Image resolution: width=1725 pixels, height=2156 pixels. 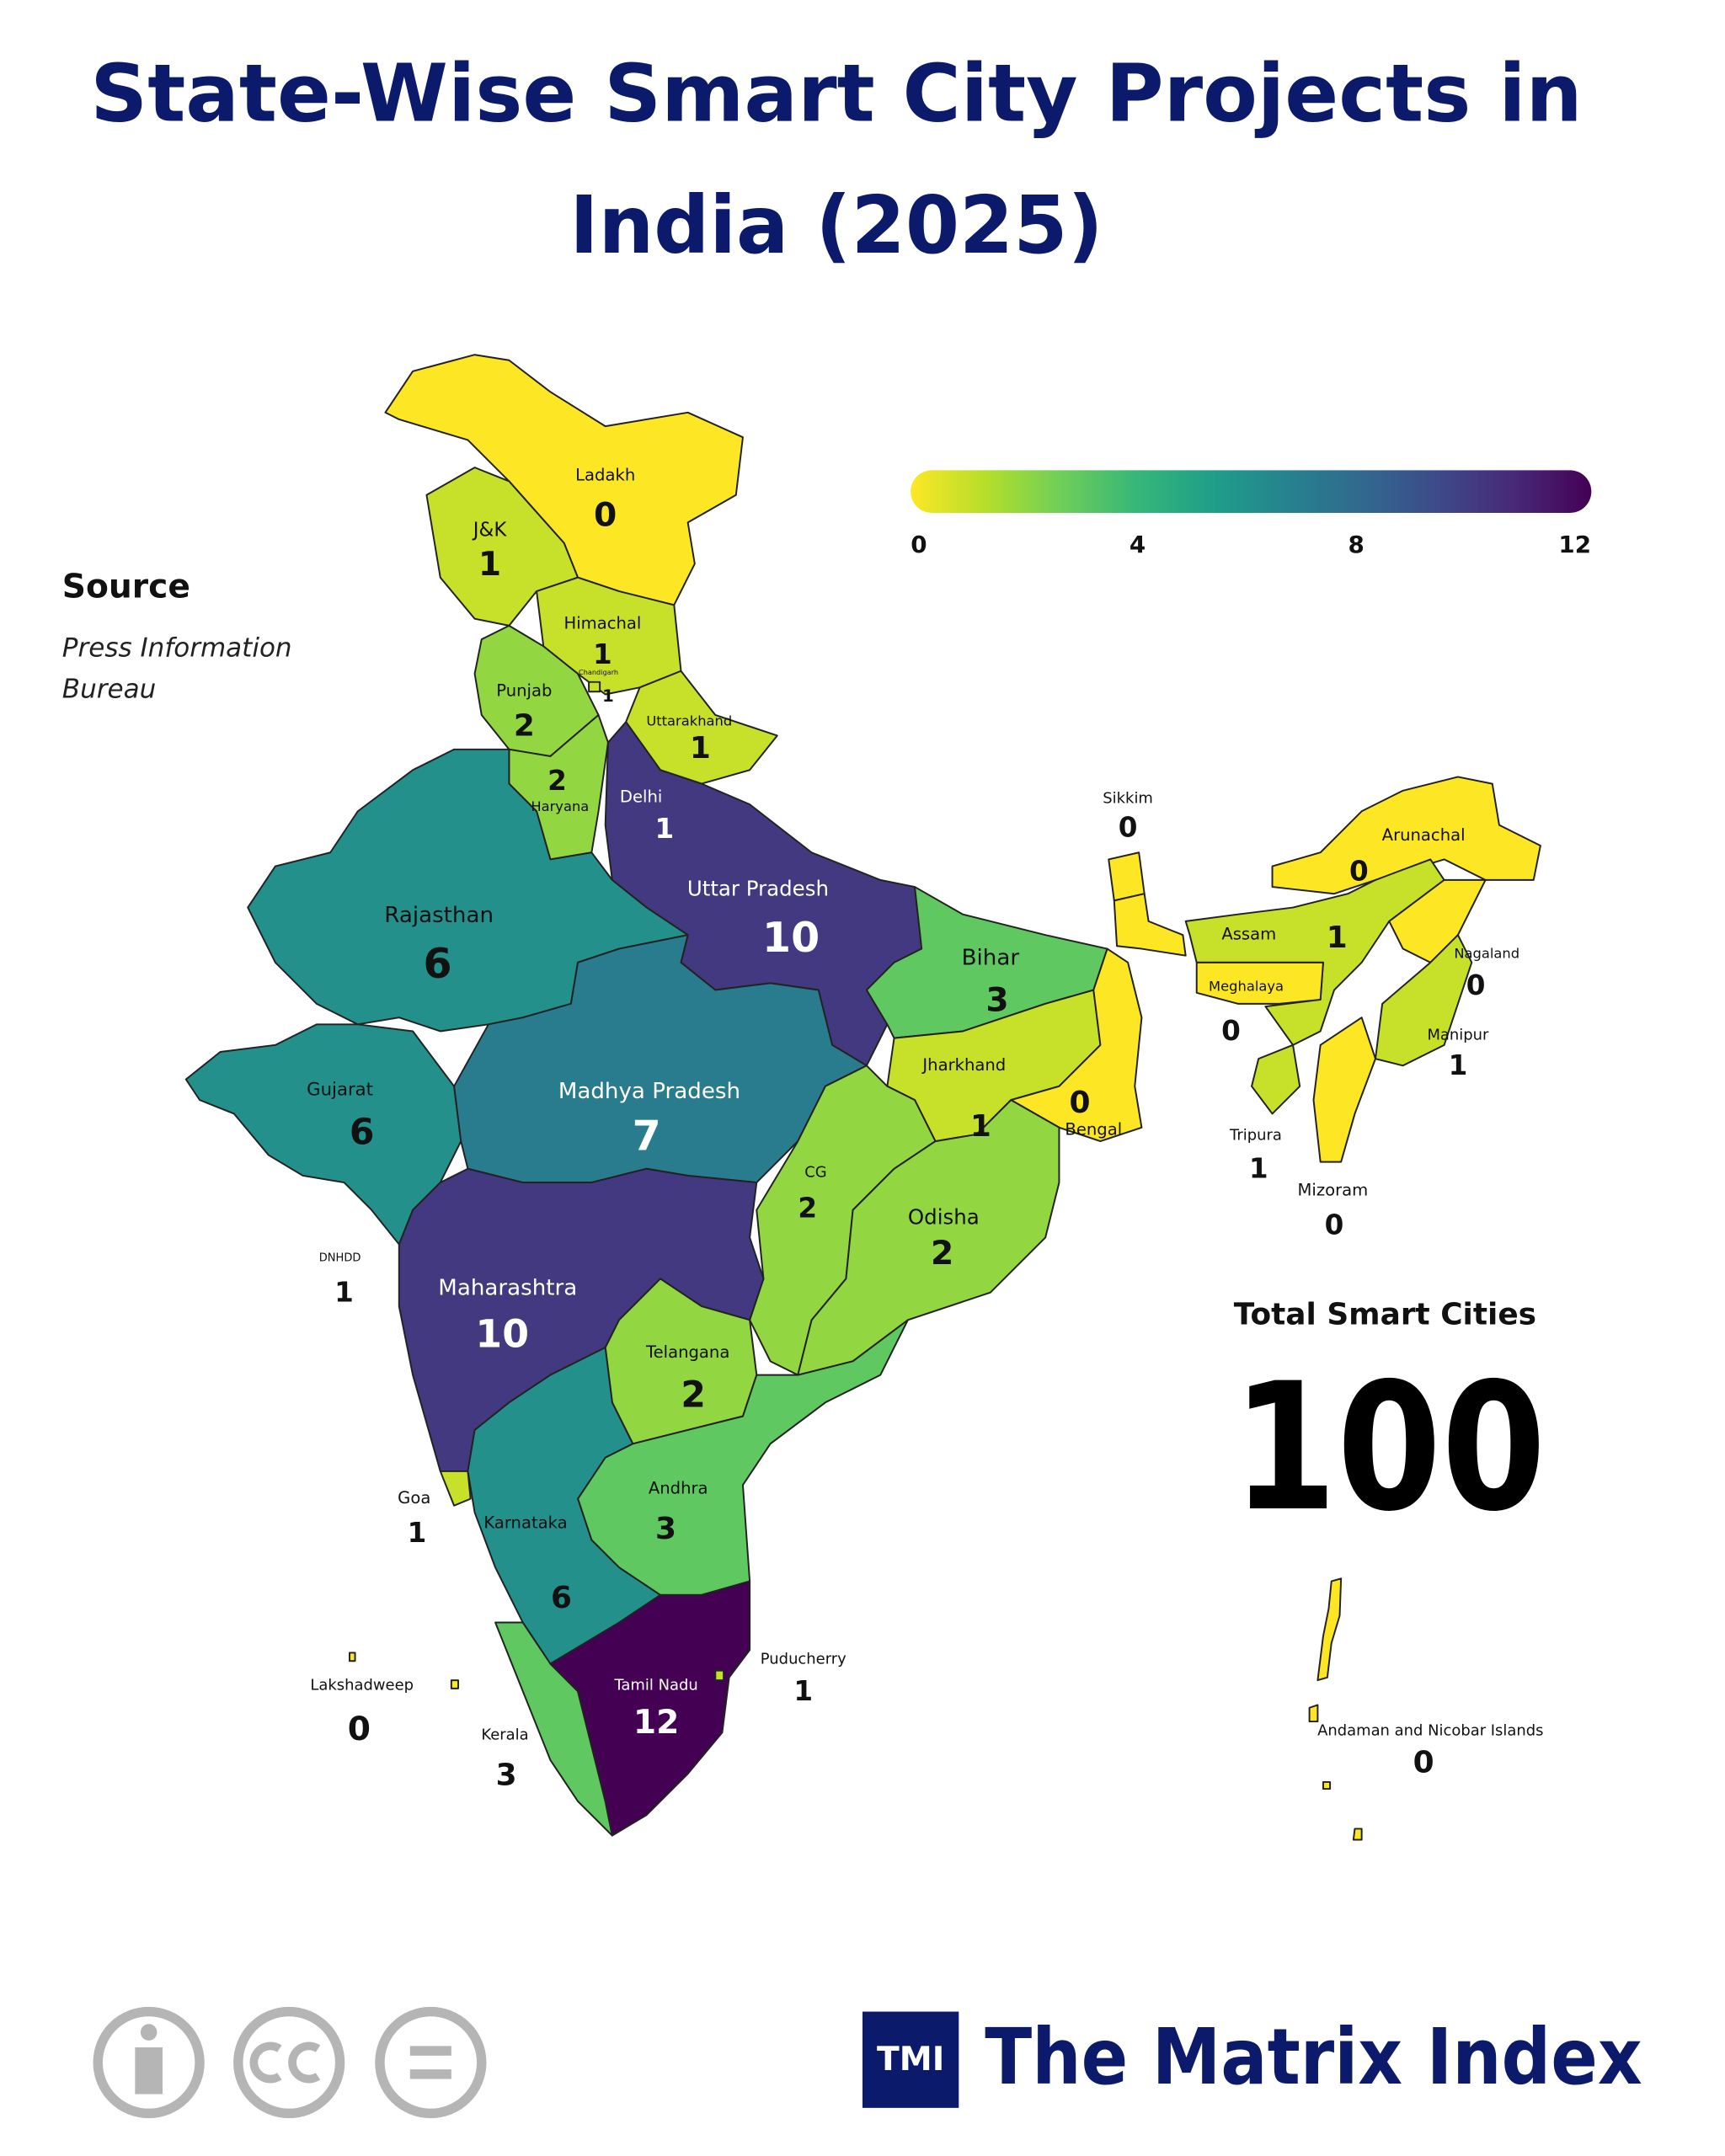 I want to click on region-name: CG, so click(x=815, y=1173).